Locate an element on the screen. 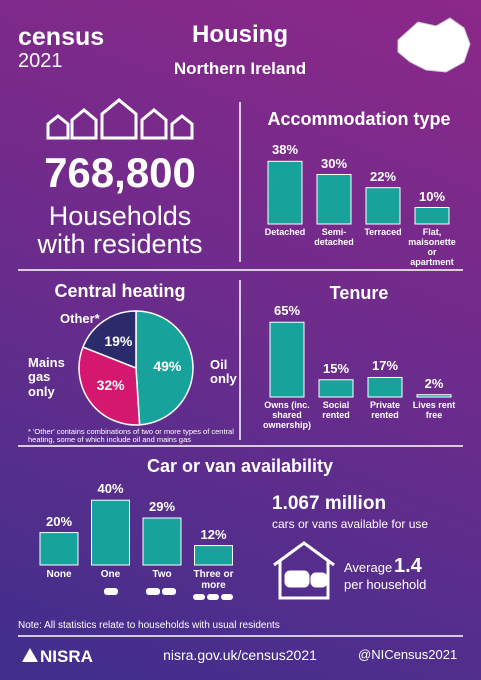 The width and height of the screenshot is (481, 680). car-icons is located at coordinates (168, 594).